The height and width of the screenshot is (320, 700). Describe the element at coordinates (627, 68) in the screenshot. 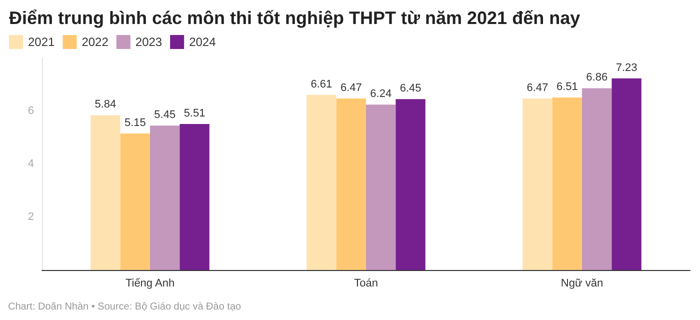

I see `data-label: 7.23` at that location.